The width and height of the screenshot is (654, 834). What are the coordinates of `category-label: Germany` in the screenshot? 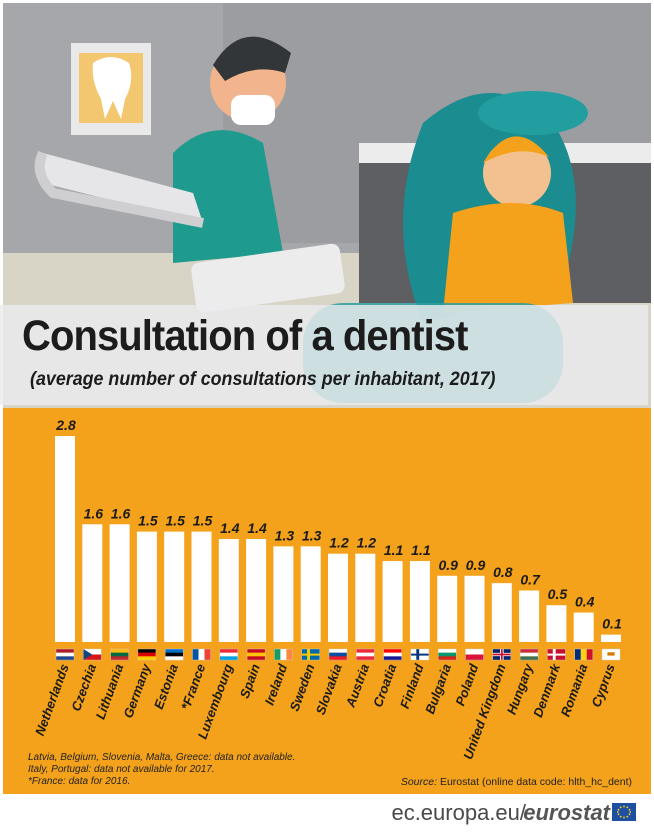 It's located at (137, 690).